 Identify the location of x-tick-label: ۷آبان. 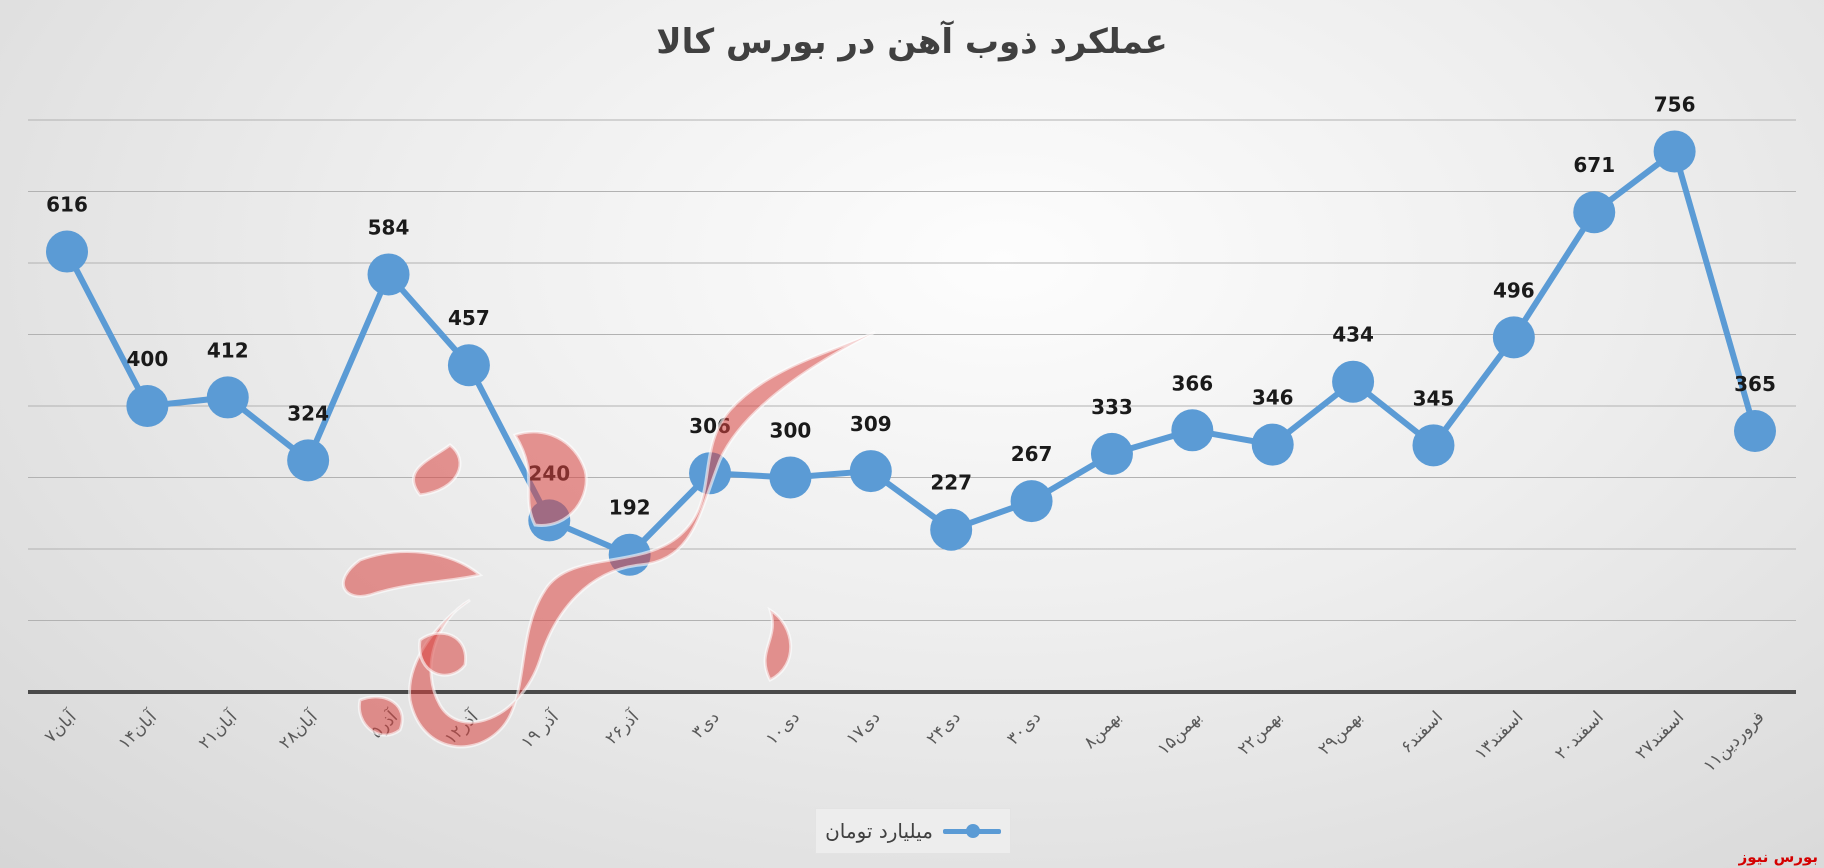
(60, 726).